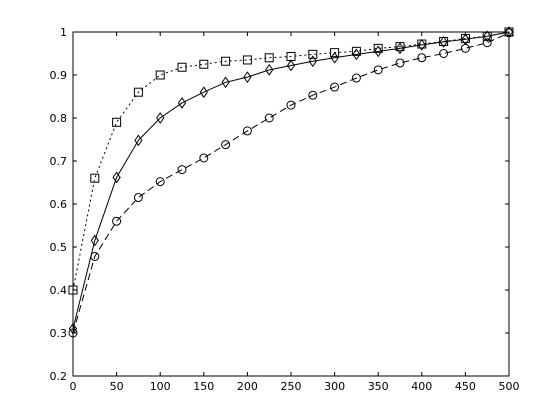  I want to click on x-tick-label: 450, so click(465, 386).